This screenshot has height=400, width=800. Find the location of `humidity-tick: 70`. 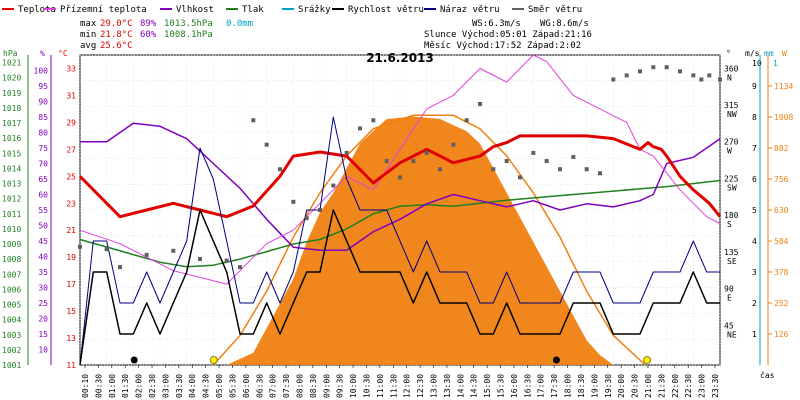

humidity-tick: 70 is located at coordinates (43, 164).